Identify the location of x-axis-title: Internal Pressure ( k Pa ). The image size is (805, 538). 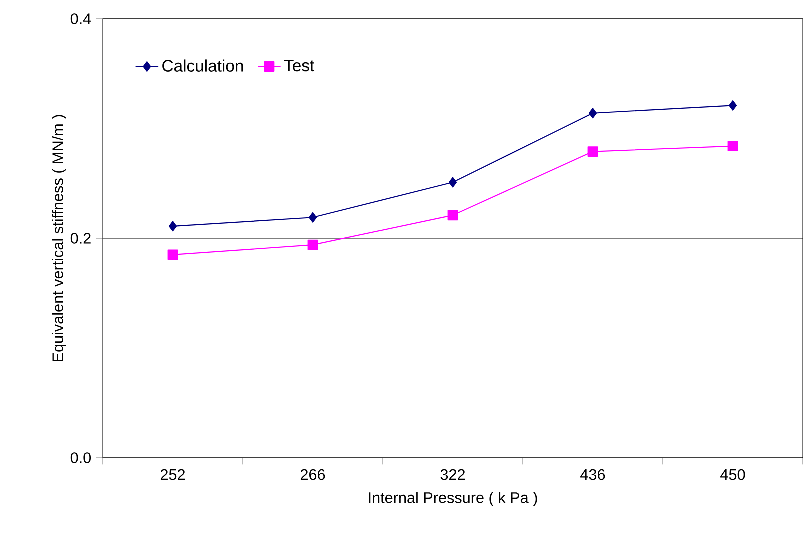
(453, 499).